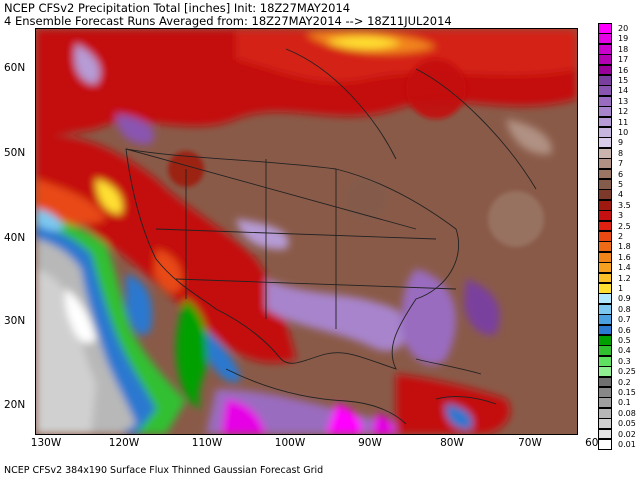 This screenshot has height=480, width=640. What do you see at coordinates (624, 330) in the screenshot?
I see `legend-label: 0.6` at bounding box center [624, 330].